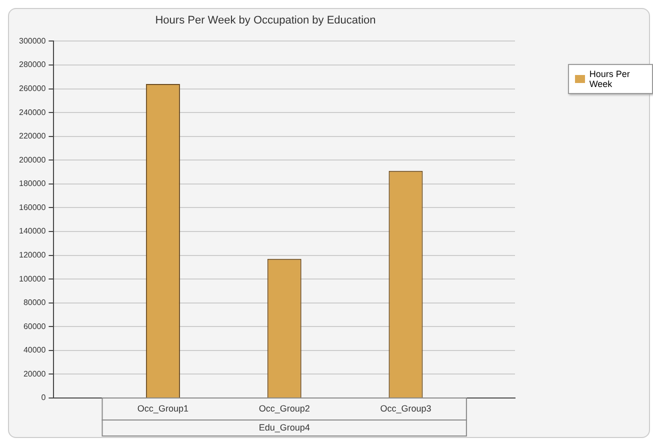 The image size is (653, 446). Describe the element at coordinates (34, 373) in the screenshot. I see `y-tick-label: 20000` at that location.